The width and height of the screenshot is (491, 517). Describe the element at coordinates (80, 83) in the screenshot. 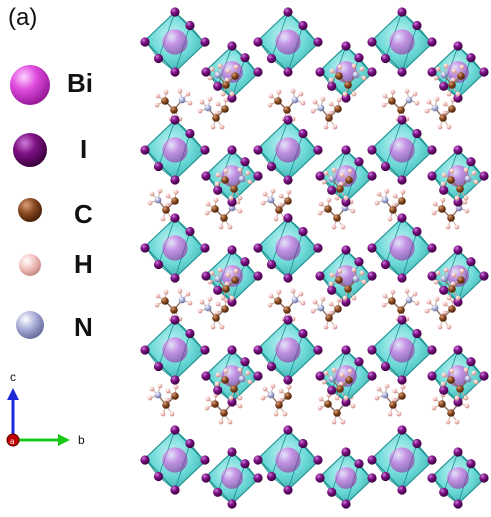

I see `legend-label-bi: Bi` at that location.